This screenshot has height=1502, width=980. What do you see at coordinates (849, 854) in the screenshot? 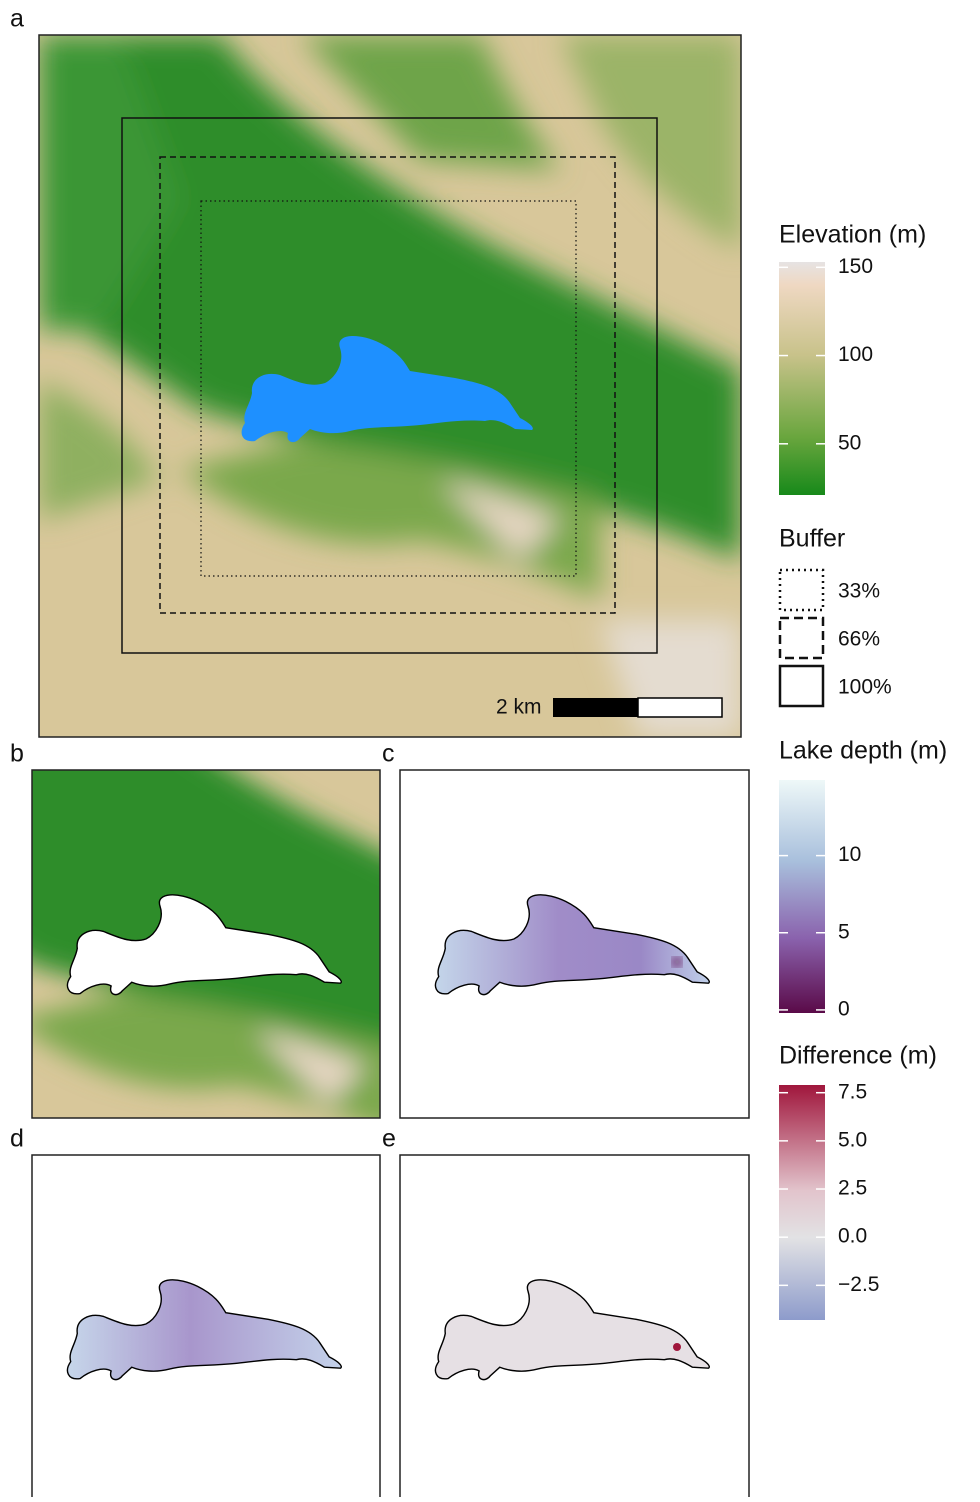
I see `tick-label: 10` at bounding box center [849, 854].